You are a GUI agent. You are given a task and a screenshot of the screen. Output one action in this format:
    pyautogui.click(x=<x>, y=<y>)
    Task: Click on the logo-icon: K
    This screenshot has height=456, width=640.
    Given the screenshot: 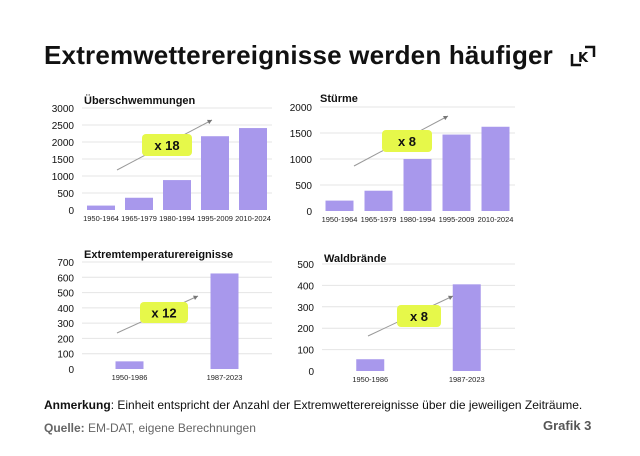 What is the action you would take?
    pyautogui.click(x=583, y=56)
    